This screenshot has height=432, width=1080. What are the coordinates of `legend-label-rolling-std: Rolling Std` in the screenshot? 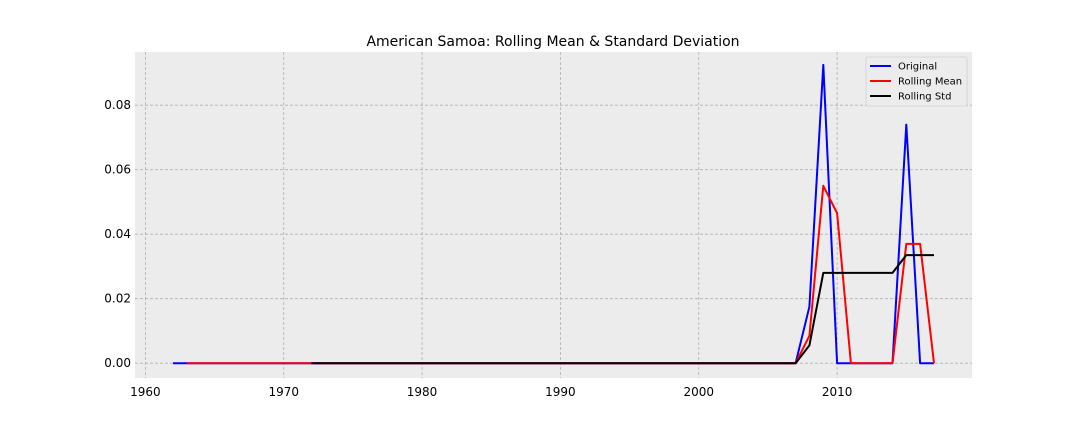 It's located at (924, 97).